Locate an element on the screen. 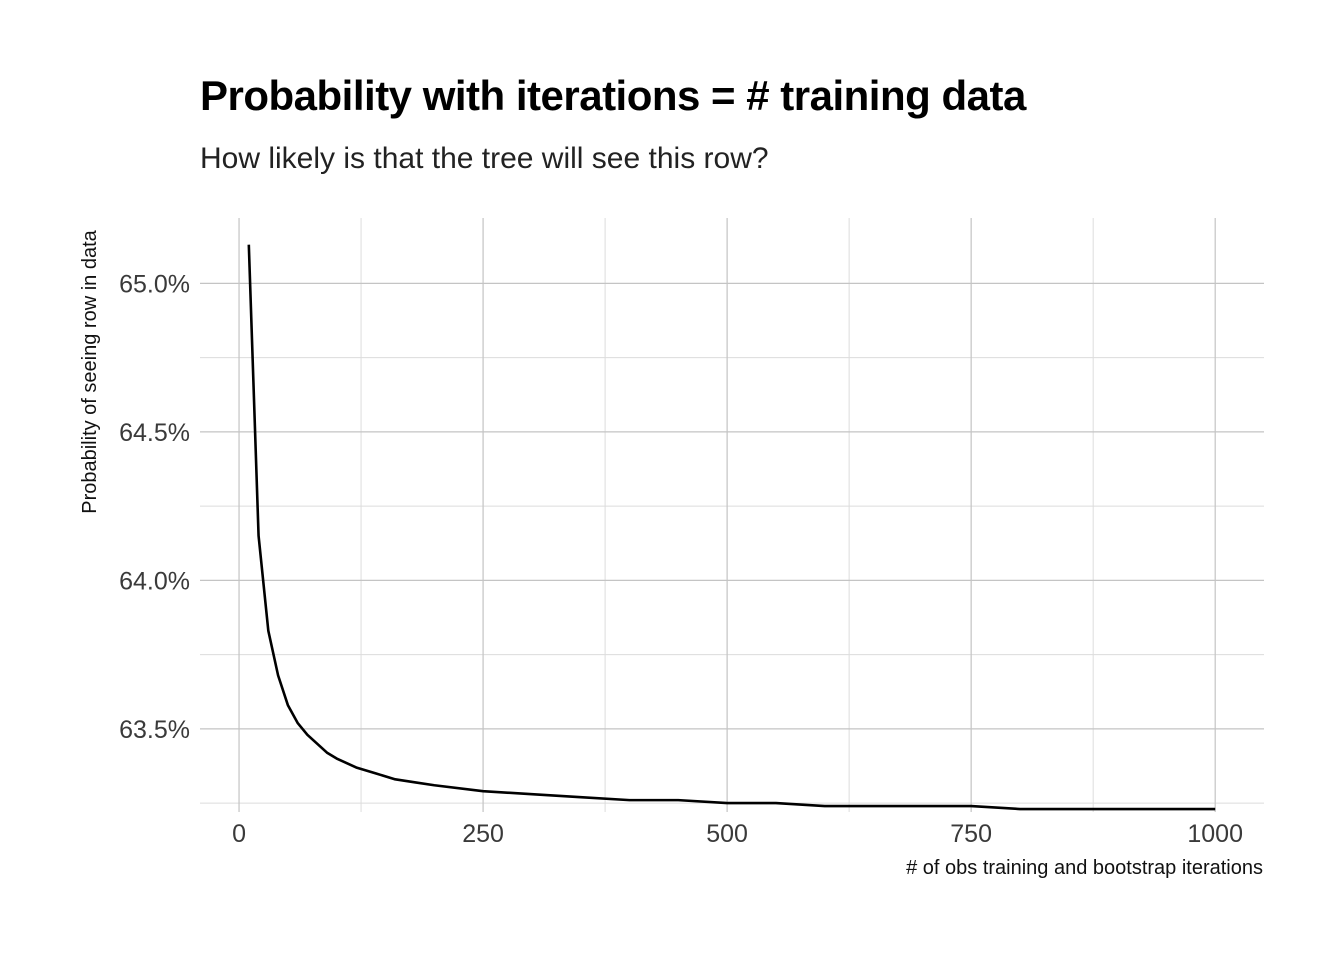  y-tick-label: 64.0% is located at coordinates (154, 581).